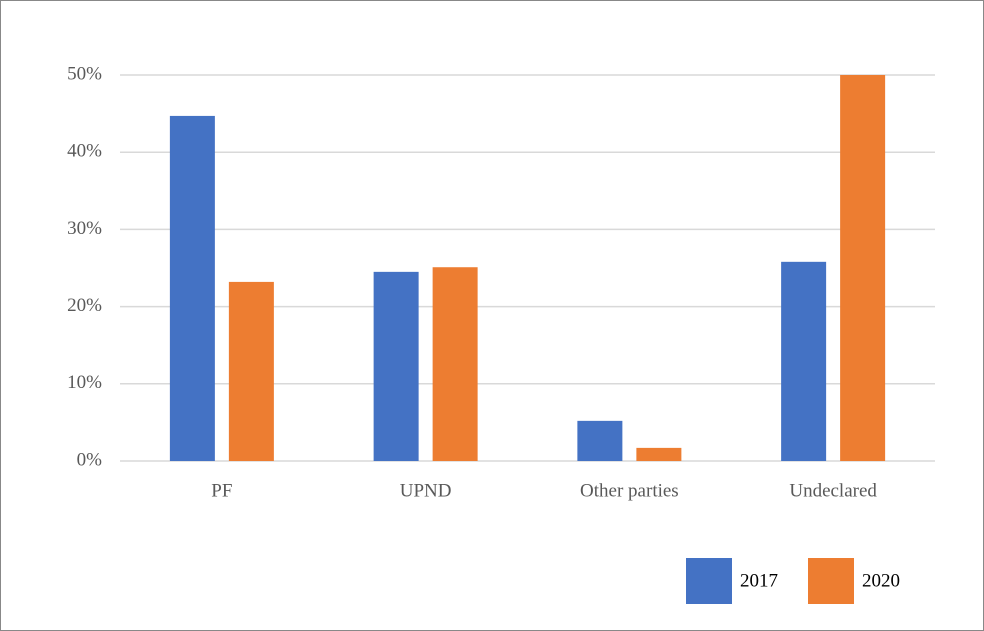  What do you see at coordinates (759, 580) in the screenshot?
I see `legend-label: 2017` at bounding box center [759, 580].